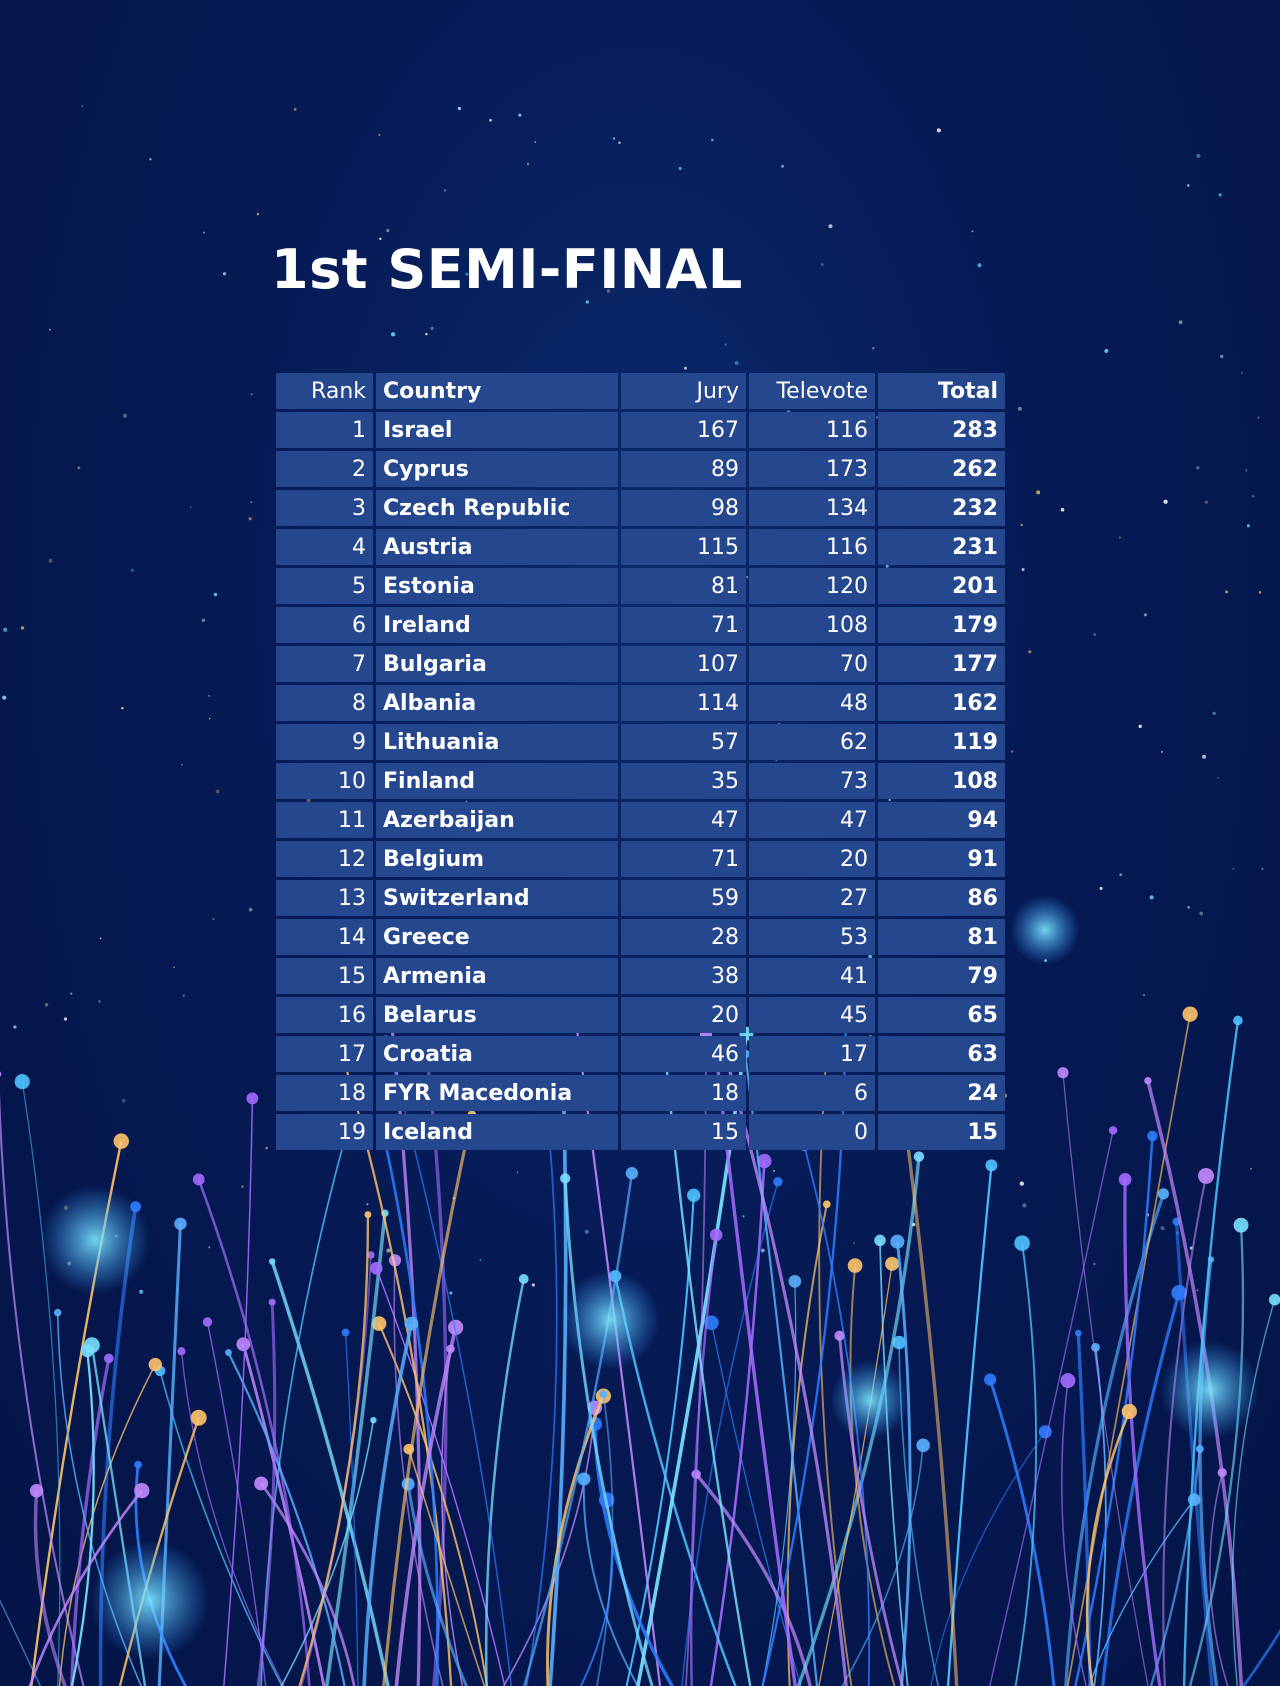 This screenshot has width=1280, height=1686. I want to click on table-row: 1 Israel 167 116 283, so click(640, 430).